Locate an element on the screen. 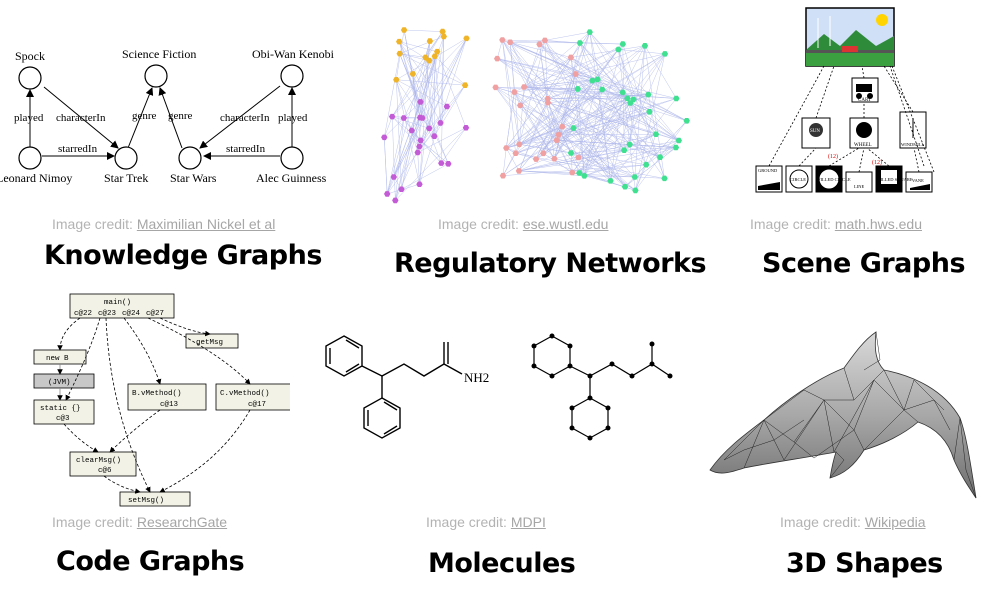 This screenshot has width=987, height=595. scene-node-label: VANE is located at coordinates (918, 180).